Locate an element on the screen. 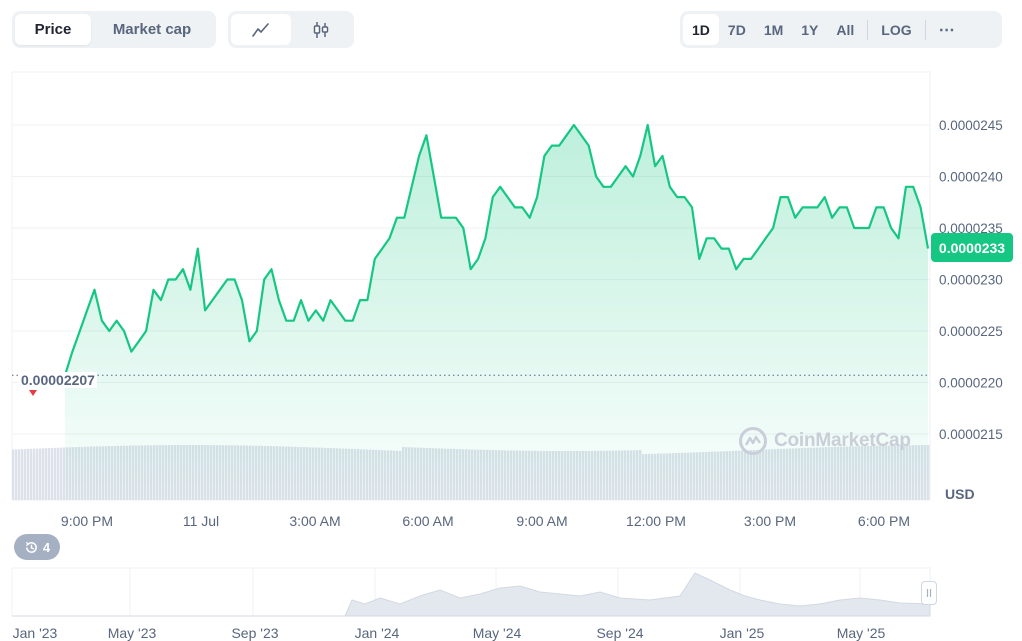 The height and width of the screenshot is (641, 1022). range-all: All is located at coordinates (845, 29).